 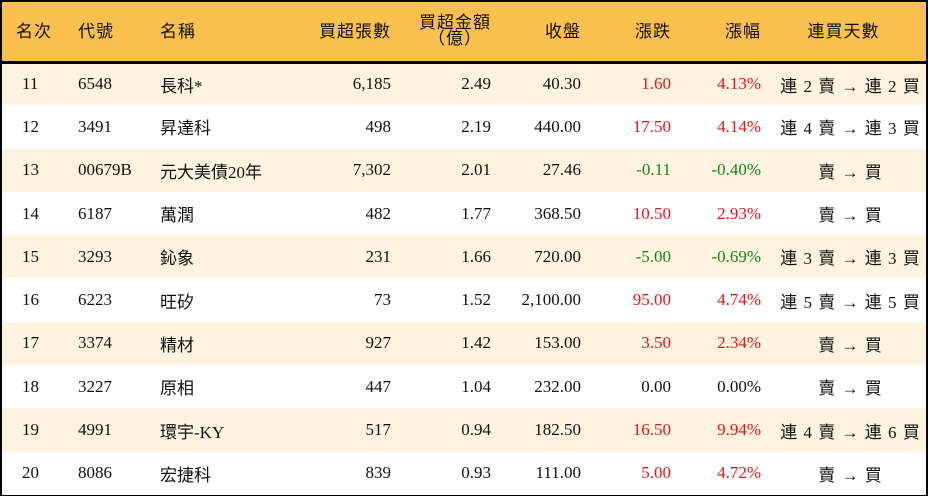 What do you see at coordinates (651, 300) in the screenshot?
I see `cell-change: 95.00` at bounding box center [651, 300].